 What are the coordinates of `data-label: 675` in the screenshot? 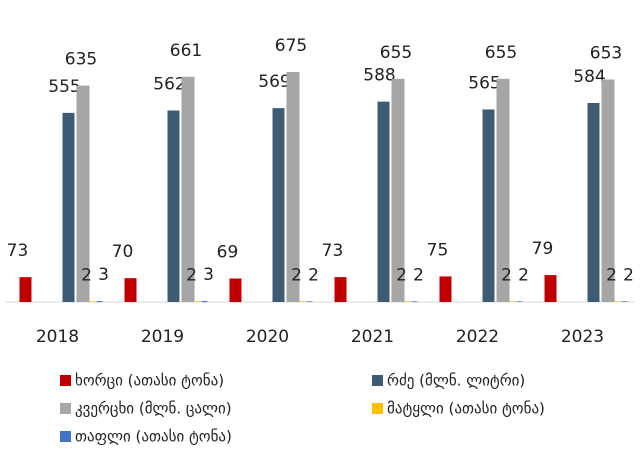 It's located at (291, 46).